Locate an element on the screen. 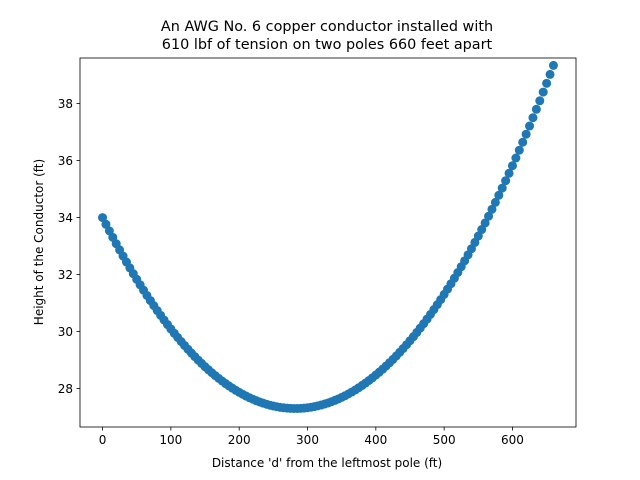 The image size is (640, 480). x-tick-label: 300 is located at coordinates (307, 440).